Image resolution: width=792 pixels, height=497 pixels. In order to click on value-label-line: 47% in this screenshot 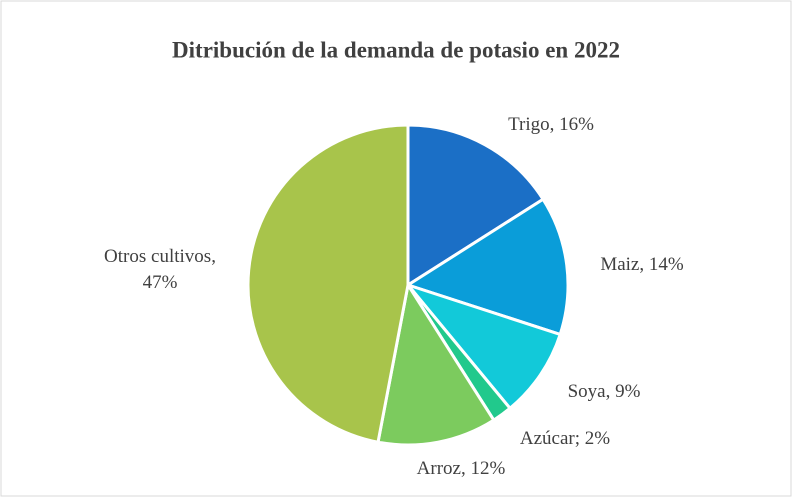, I will do `click(160, 282)`.